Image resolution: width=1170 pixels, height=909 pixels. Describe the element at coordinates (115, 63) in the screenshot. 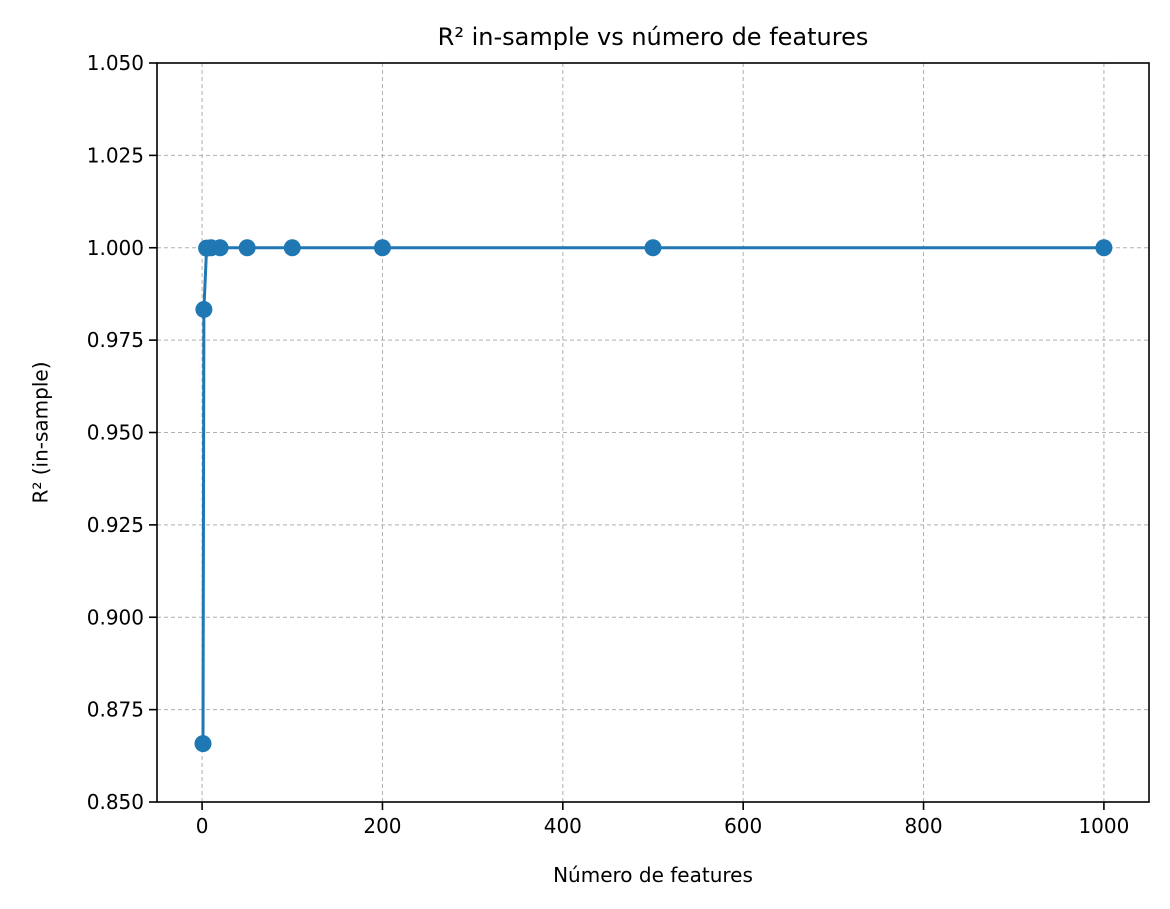

I see `y-tick-label: 1.050` at that location.